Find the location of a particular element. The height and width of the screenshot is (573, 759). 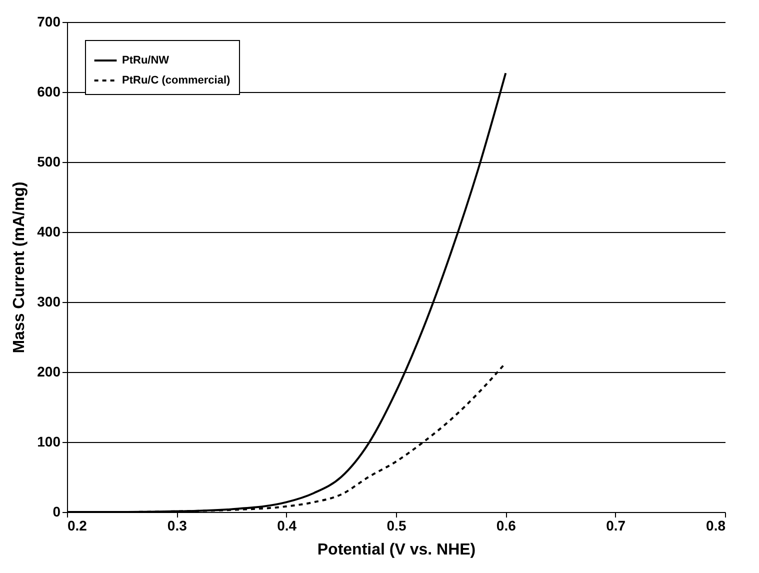

y-axis-title: Mass Current (mA/mg) is located at coordinates (19, 268).